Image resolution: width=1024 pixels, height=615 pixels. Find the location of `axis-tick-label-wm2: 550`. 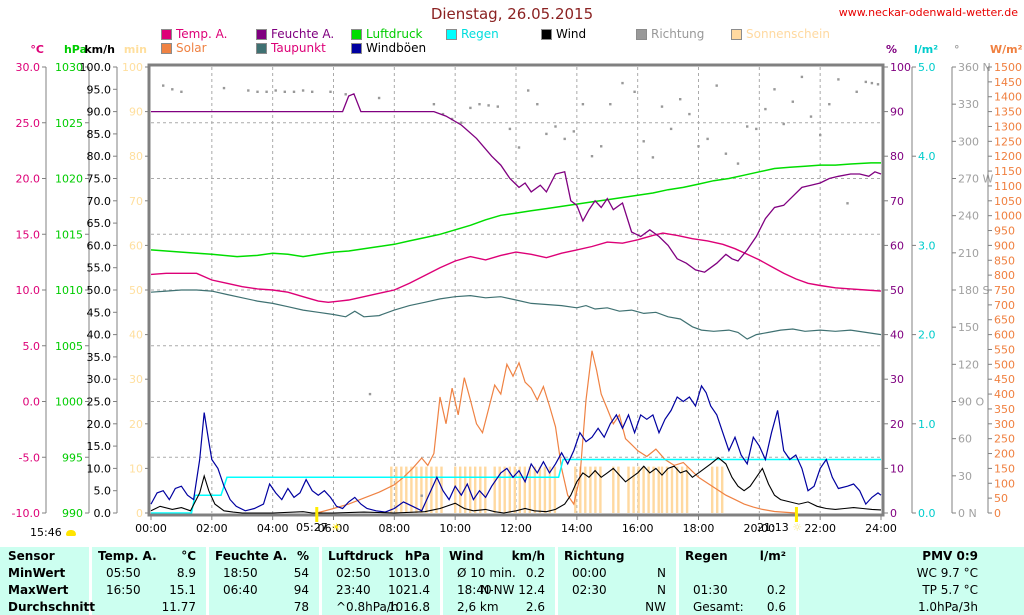

axis-tick-label-wm2: 550 is located at coordinates (1004, 349).